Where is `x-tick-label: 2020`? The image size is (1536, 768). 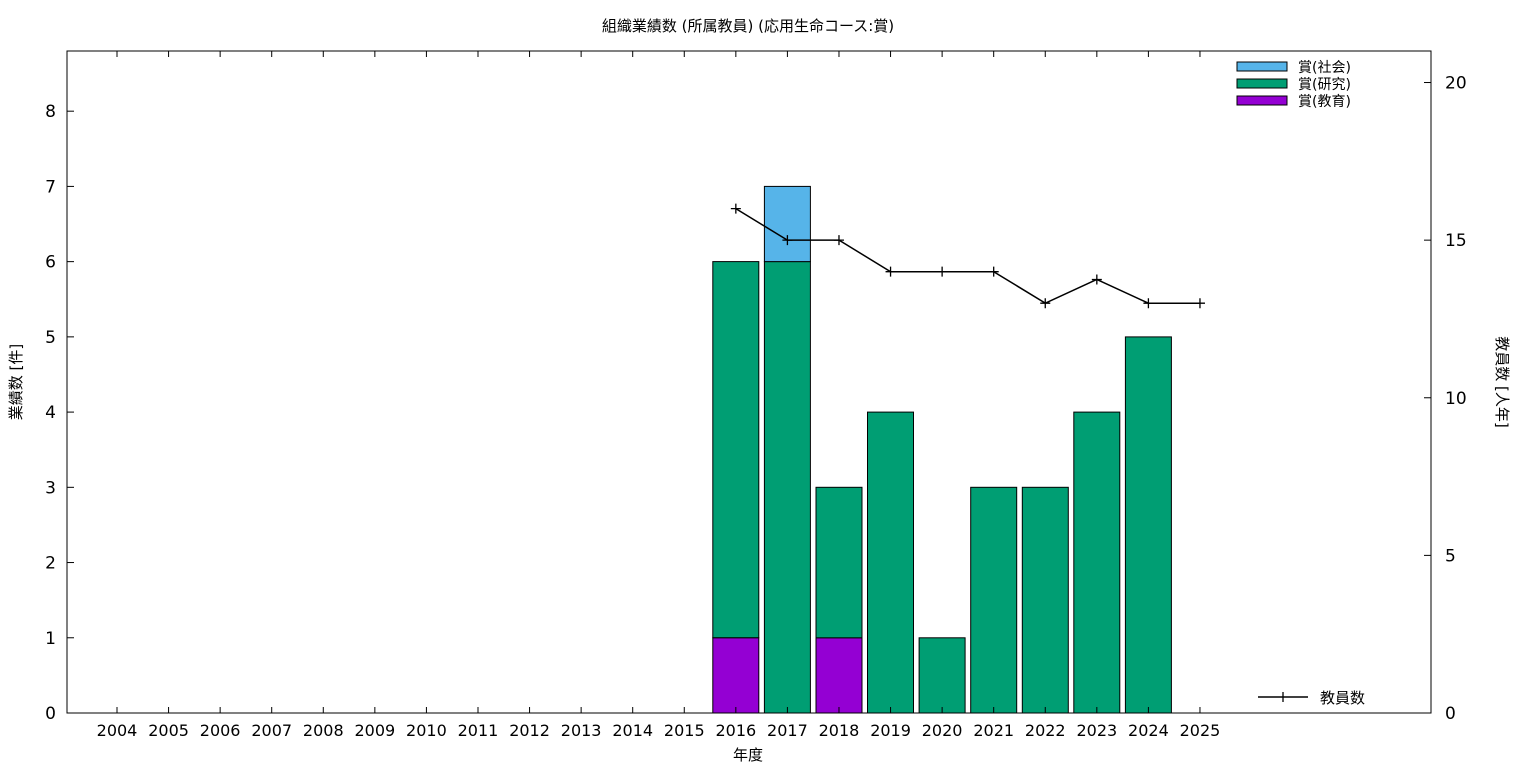 x-tick-label: 2020 is located at coordinates (942, 730).